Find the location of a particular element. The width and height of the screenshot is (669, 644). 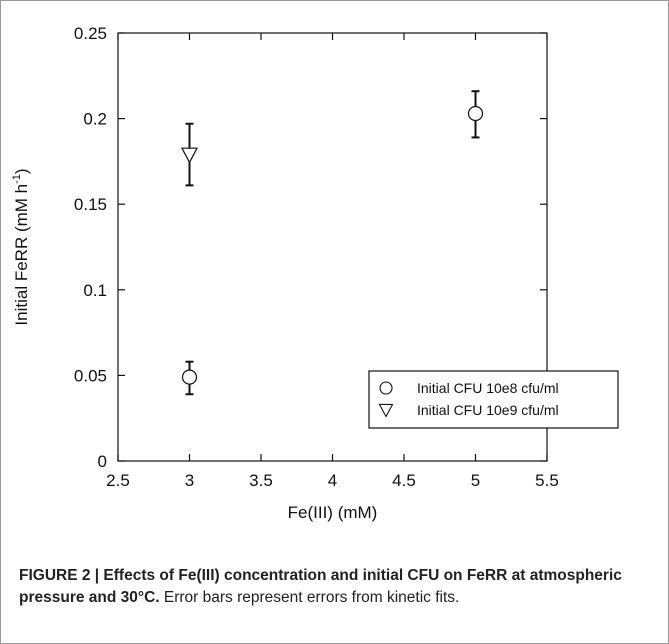

y-tick-label: 0 is located at coordinates (102, 461).